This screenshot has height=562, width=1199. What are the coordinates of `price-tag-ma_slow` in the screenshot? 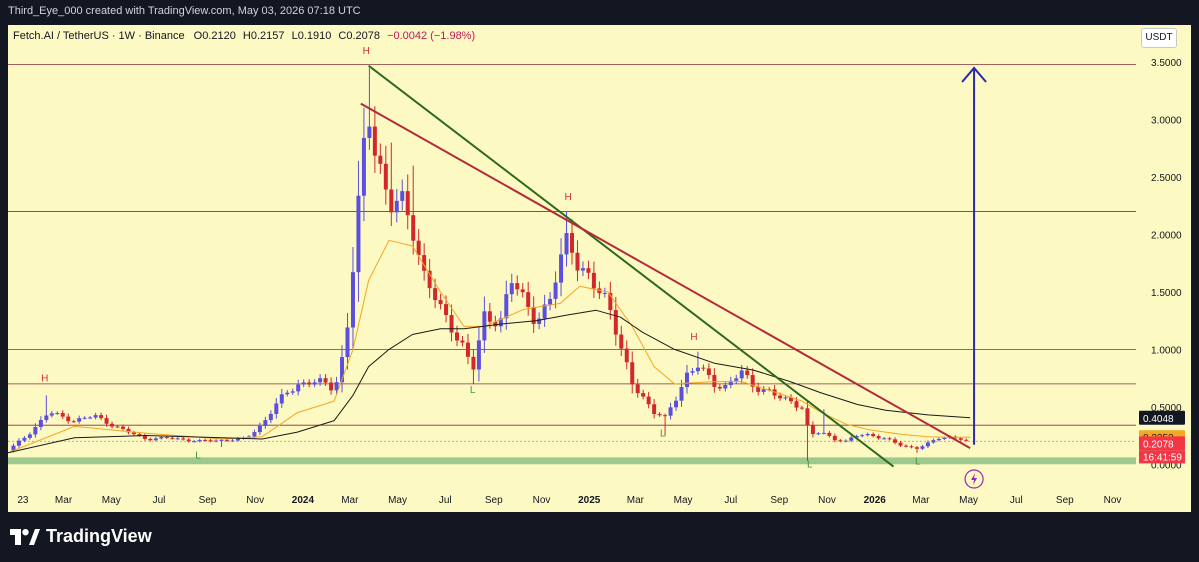 It's located at (1162, 417).